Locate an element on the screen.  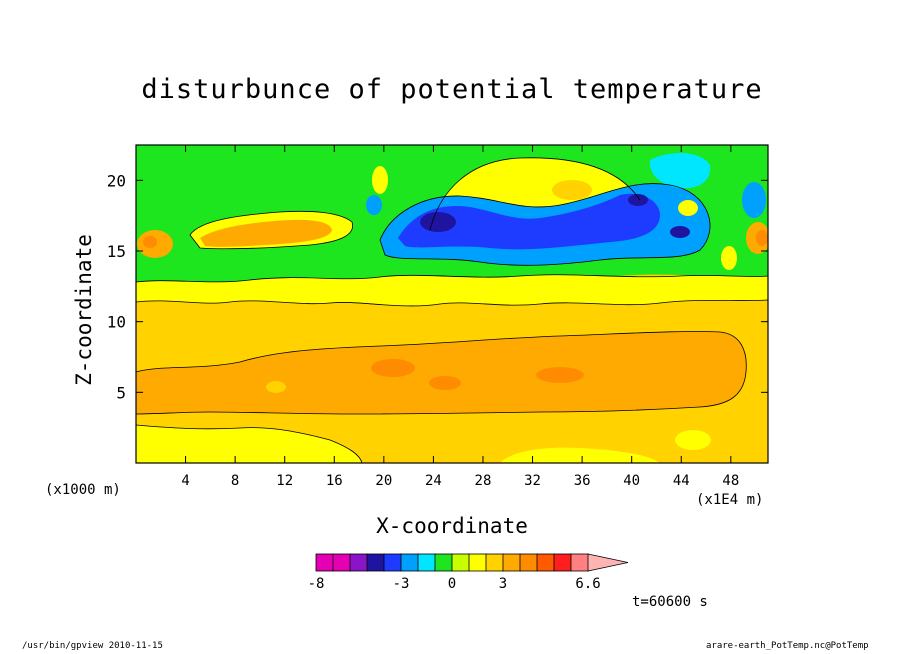
field-blue-inner is located at coordinates (529, 221).